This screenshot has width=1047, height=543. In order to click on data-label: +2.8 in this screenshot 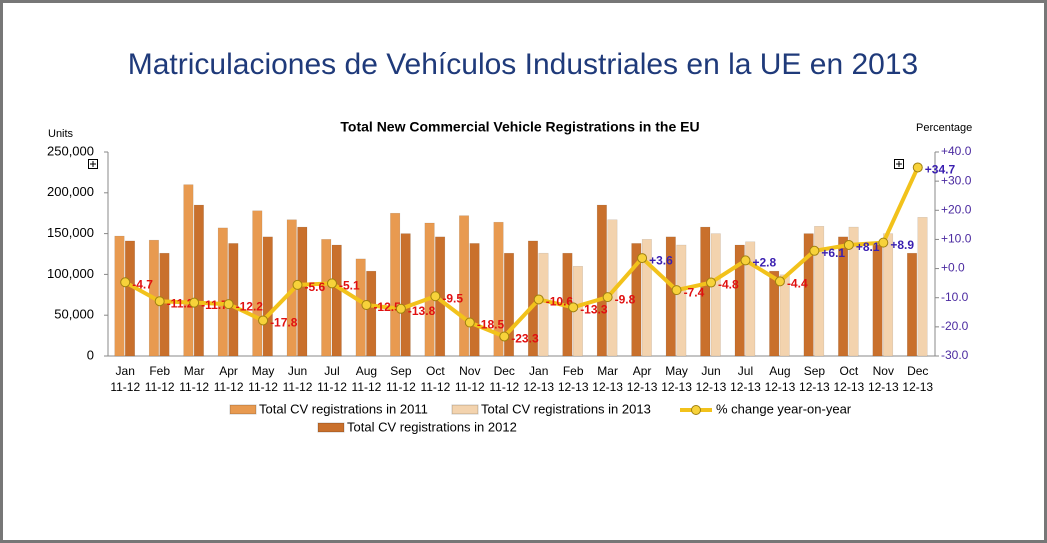, I will do `click(764, 263)`.